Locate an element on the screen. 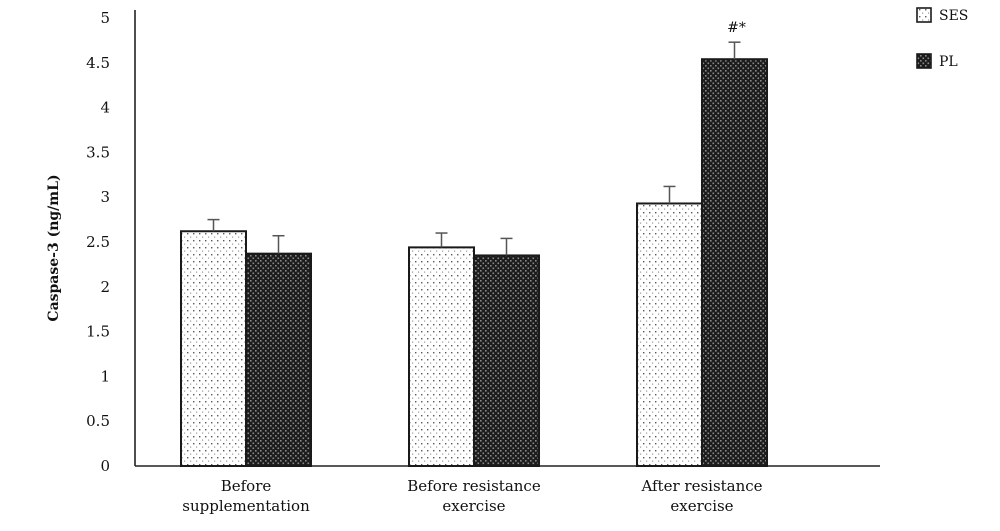 The height and width of the screenshot is (531, 1000). y-tick-label: 3 is located at coordinates (105, 197).